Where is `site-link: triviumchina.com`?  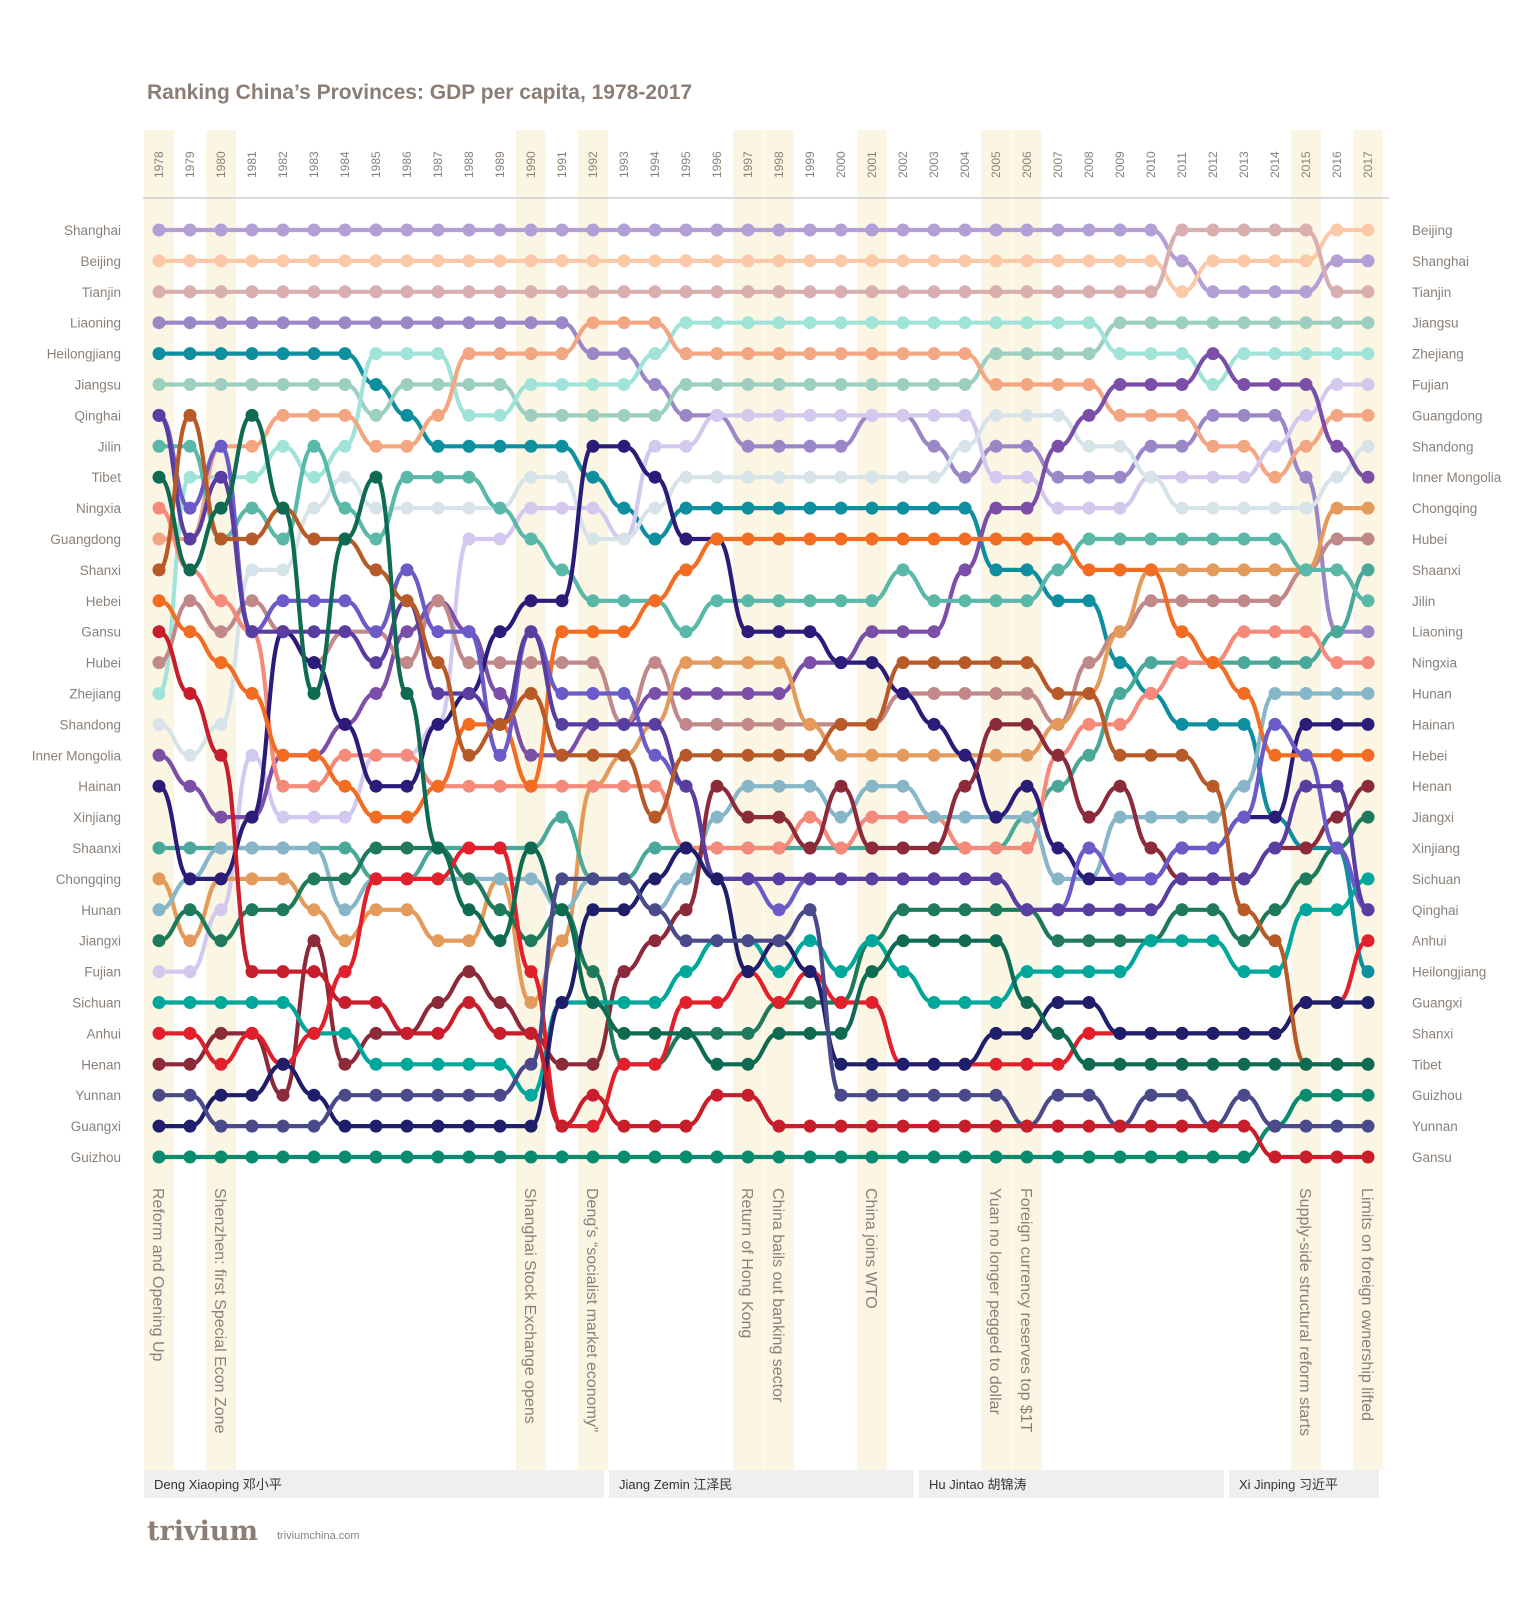 site-link: triviumchina.com is located at coordinates (318, 1536).